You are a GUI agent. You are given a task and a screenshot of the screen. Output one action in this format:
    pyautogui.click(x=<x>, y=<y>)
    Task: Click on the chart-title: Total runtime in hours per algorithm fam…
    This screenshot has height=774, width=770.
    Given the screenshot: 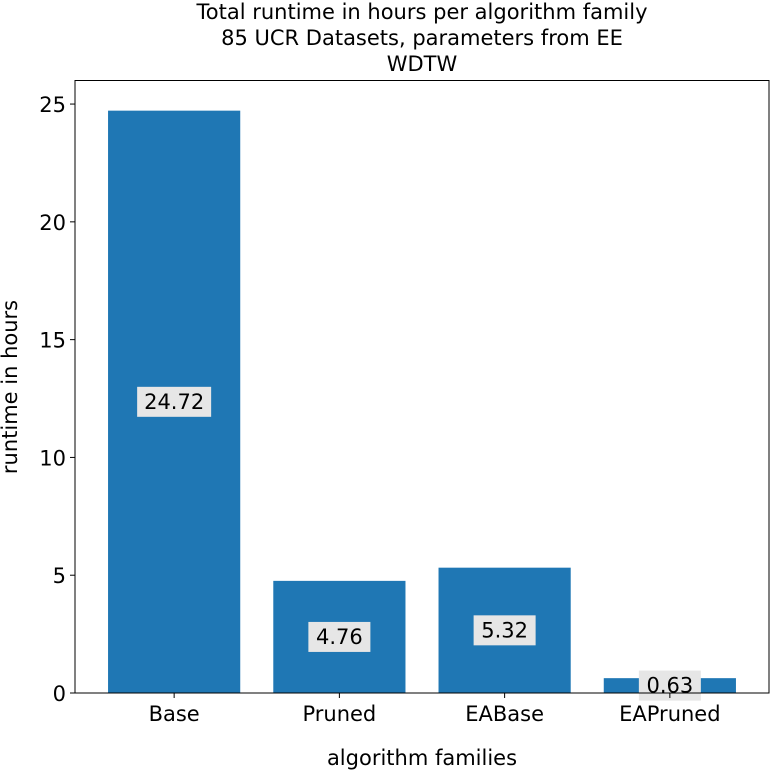 What is the action you would take?
    pyautogui.click(x=421, y=38)
    